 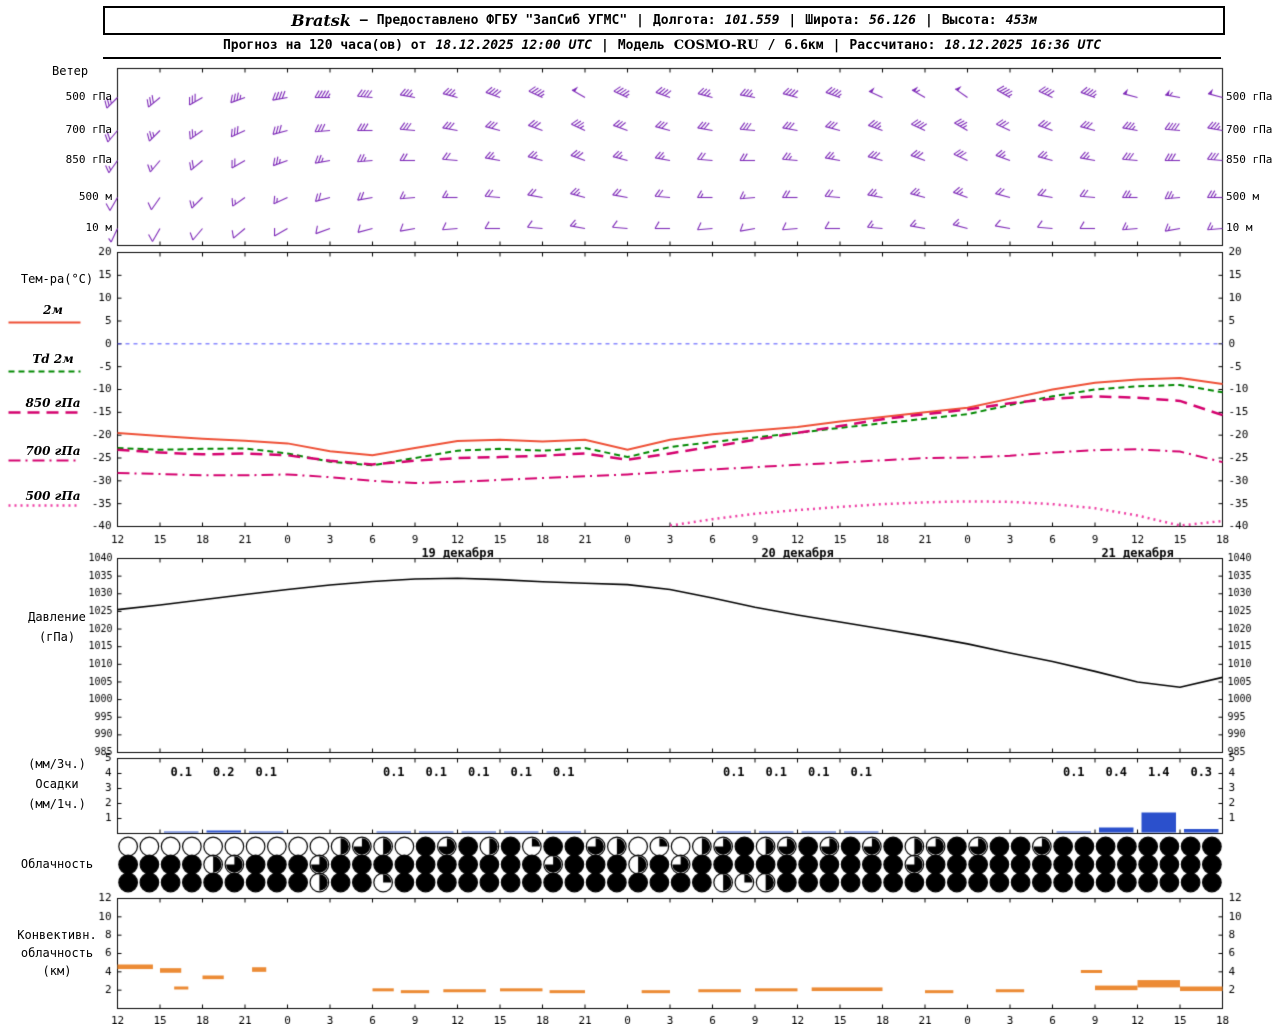 What do you see at coordinates (969, 20) in the screenshot?
I see `altitude-label: Высота:` at bounding box center [969, 20].